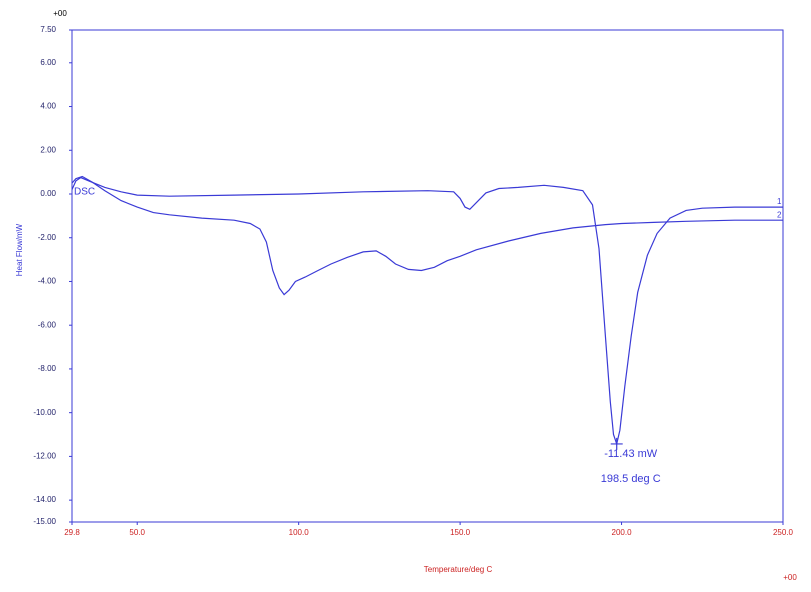 Image resolution: width=811 pixels, height=592 pixels. Describe the element at coordinates (84, 192) in the screenshot. I see `curve-label: DSC` at that location.